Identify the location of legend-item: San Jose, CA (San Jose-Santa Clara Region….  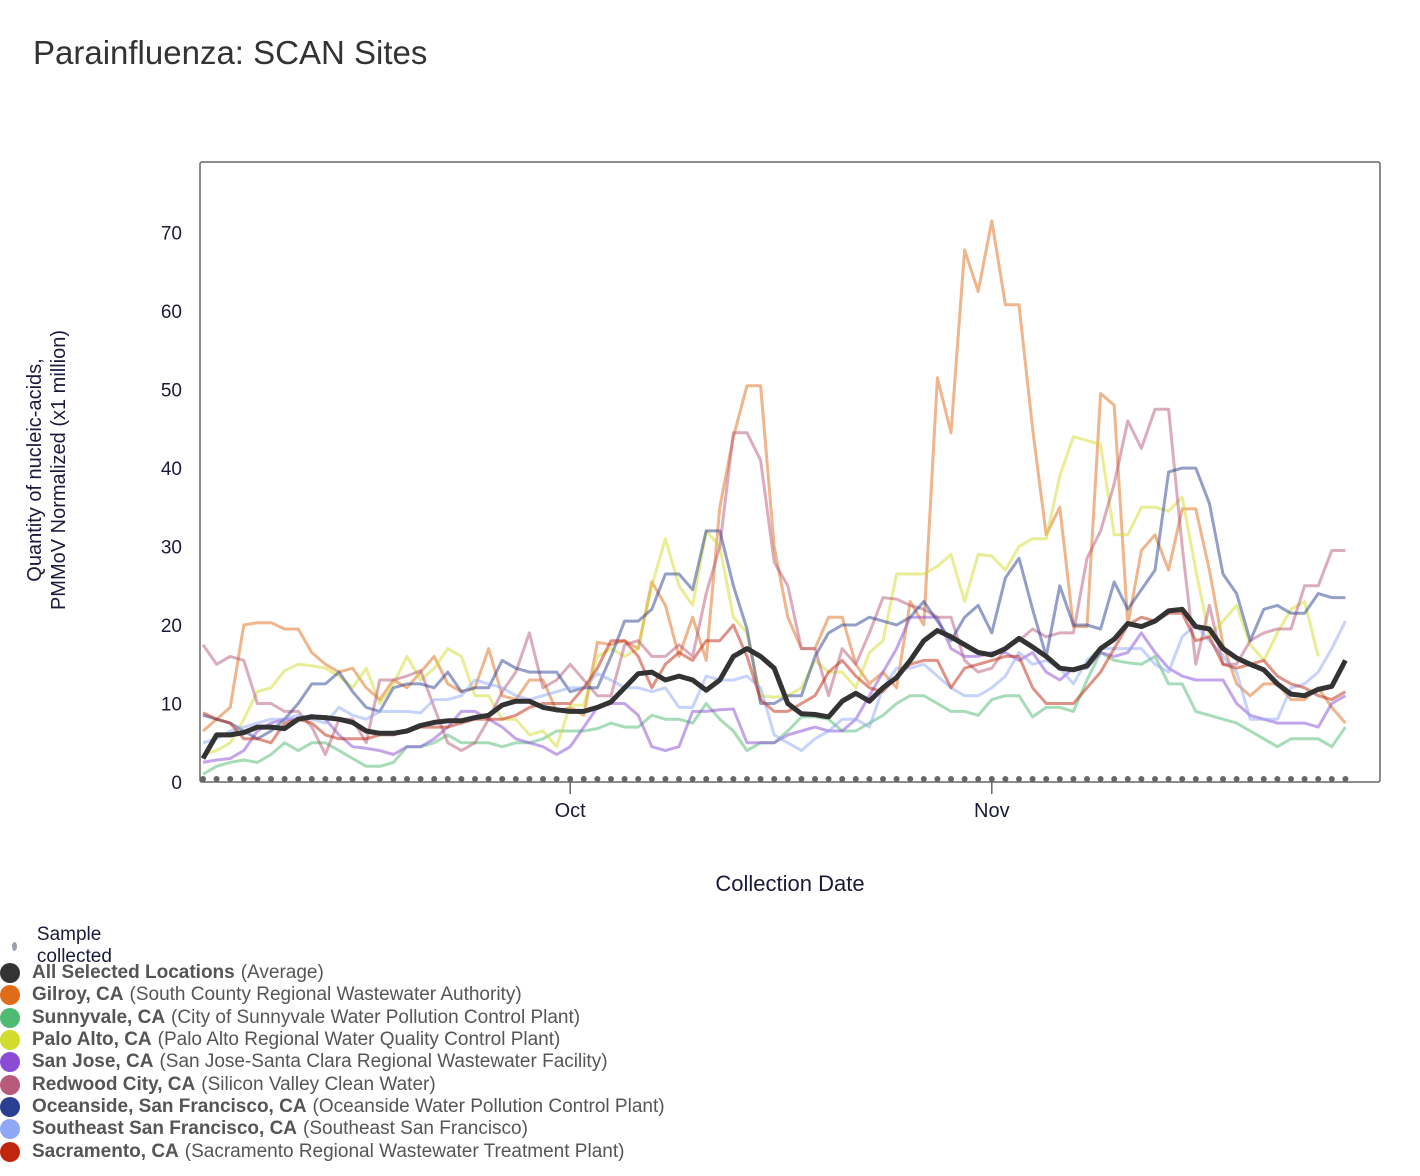
(450, 1062).